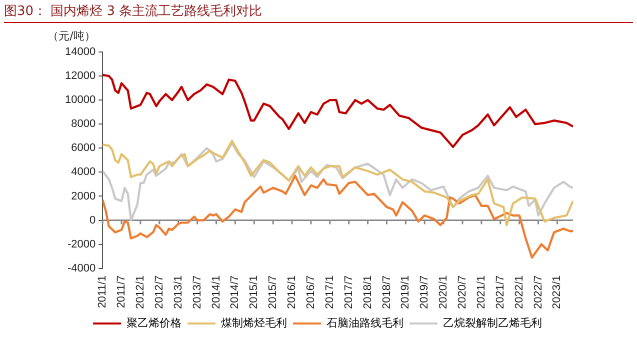 Image resolution: width=637 pixels, height=349 pixels. Describe the element at coordinates (80, 52) in the screenshot. I see `y-tick-label: 14000` at that location.